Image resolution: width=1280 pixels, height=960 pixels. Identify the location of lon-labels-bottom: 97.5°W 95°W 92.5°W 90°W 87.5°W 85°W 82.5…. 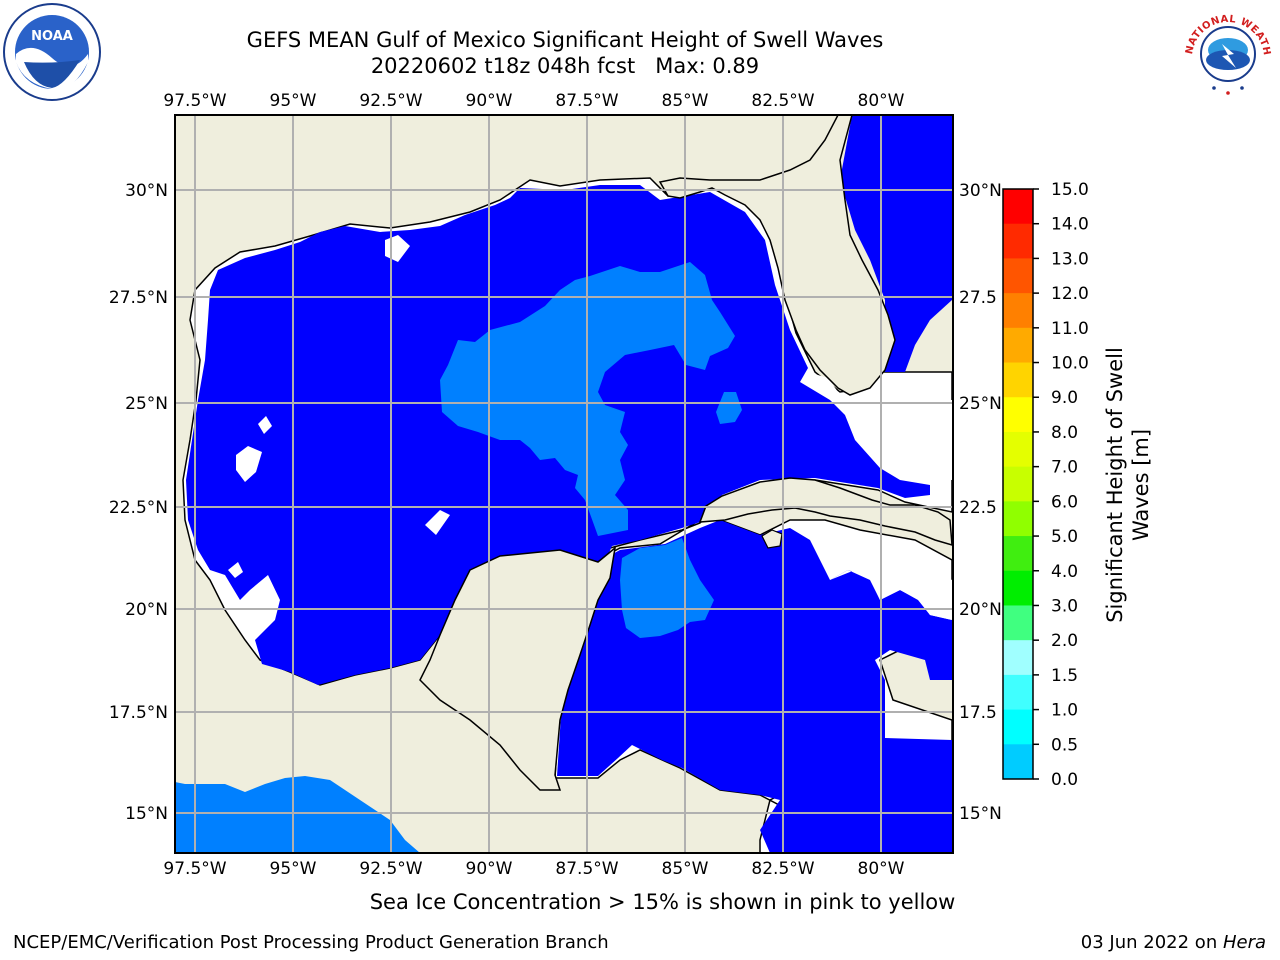
(533, 869).